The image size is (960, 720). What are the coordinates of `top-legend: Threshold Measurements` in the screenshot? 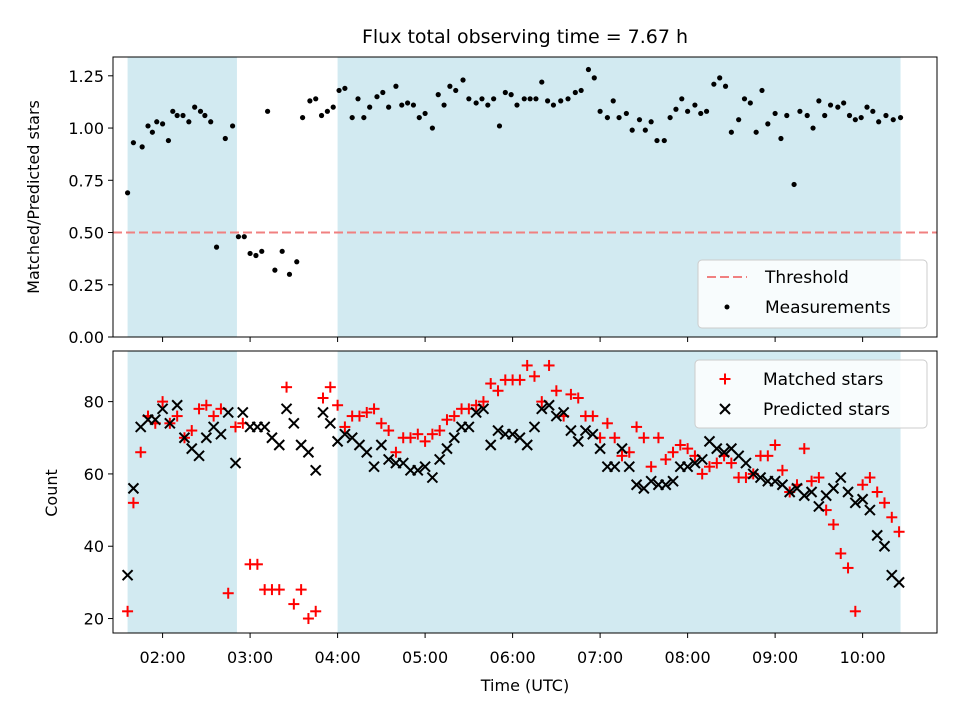 It's located at (812, 294).